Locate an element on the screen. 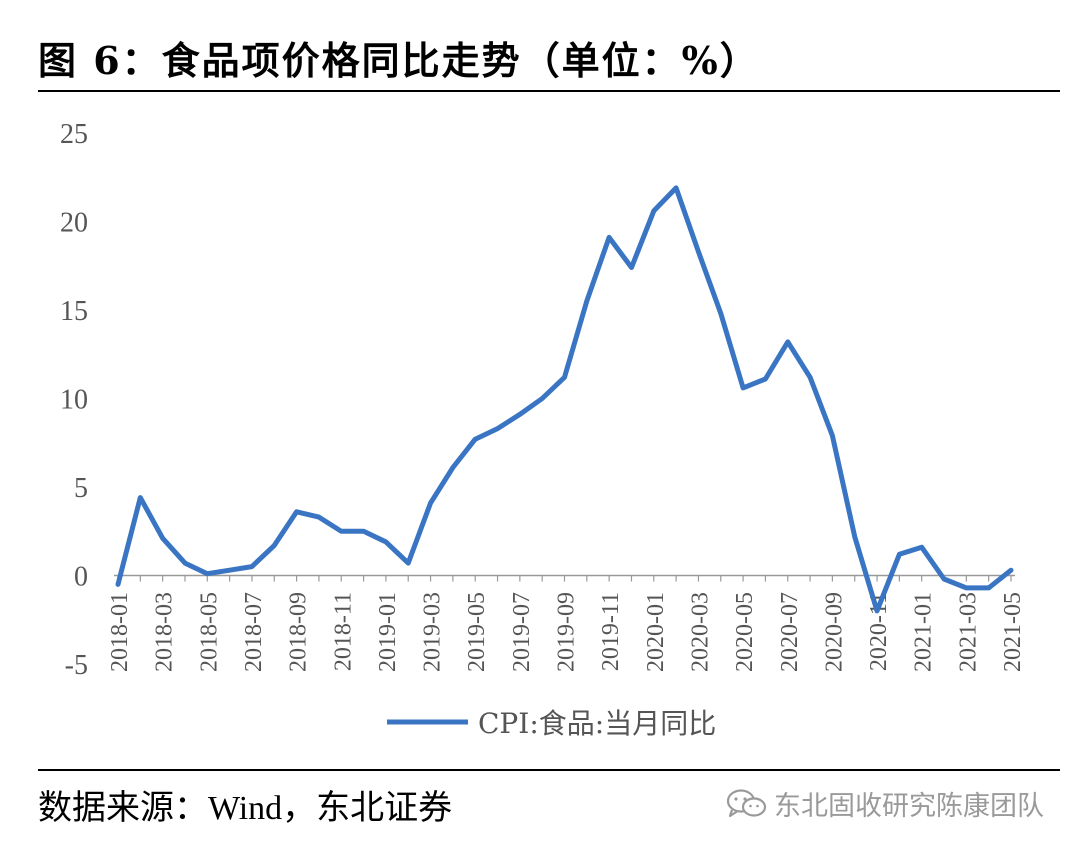 The width and height of the screenshot is (1080, 848). x-tick-label: 2020-07 is located at coordinates (790, 632).